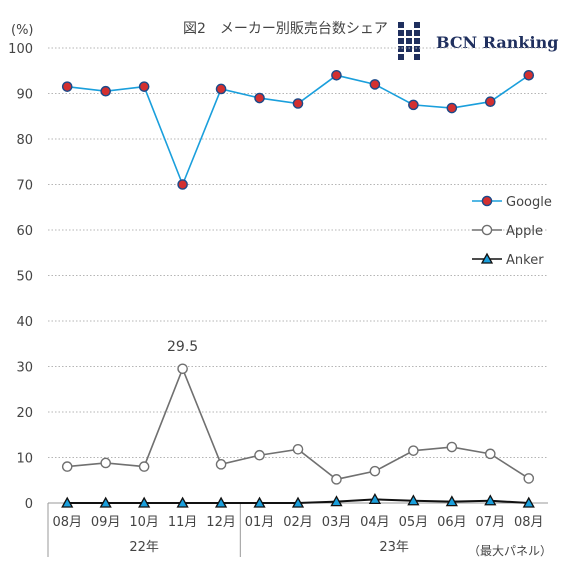  Describe the element at coordinates (375, 522) in the screenshot. I see `x-tick-label: 04月` at that location.